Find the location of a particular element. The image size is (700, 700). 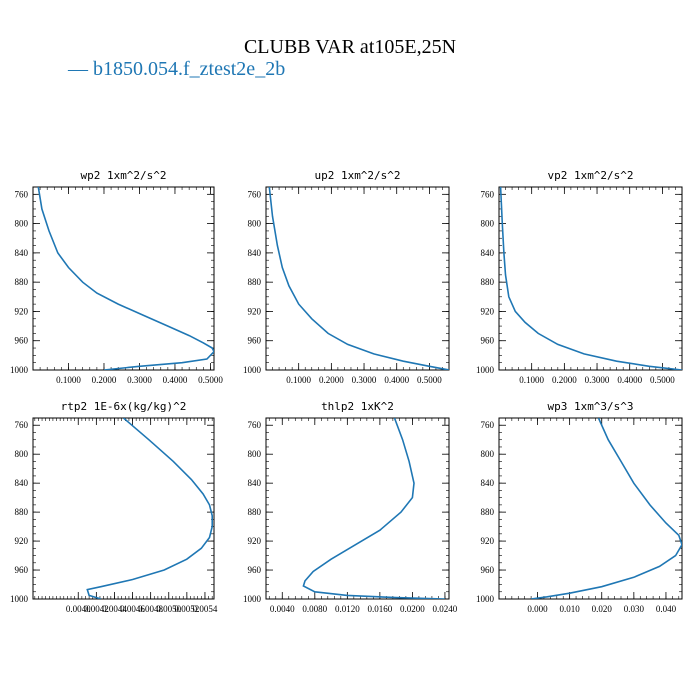

legend: — b1850.054.f_ztest2e_2b is located at coordinates (176, 69).